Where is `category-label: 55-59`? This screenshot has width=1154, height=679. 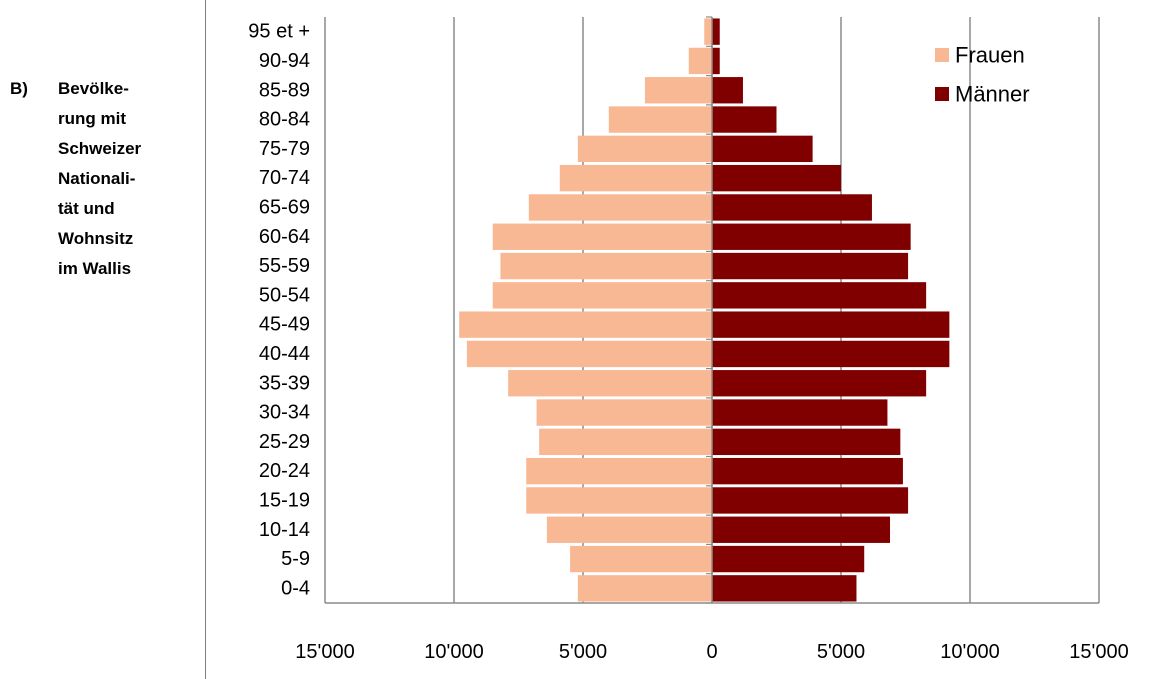 category-label: 55-59 is located at coordinates (284, 266).